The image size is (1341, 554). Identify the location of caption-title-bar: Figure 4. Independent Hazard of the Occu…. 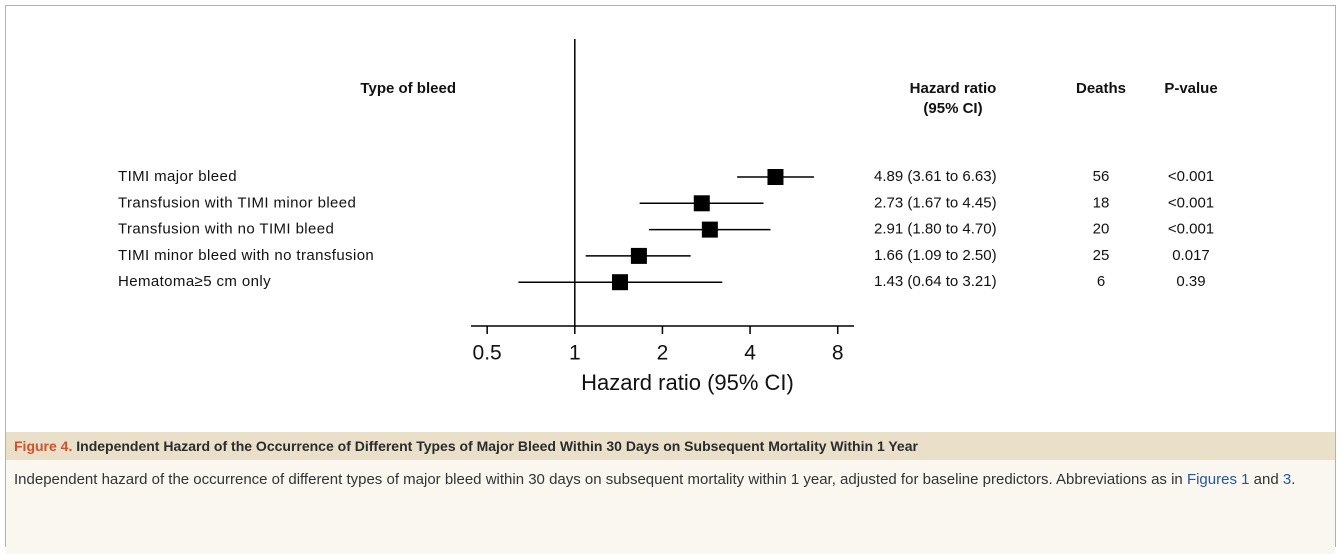
(670, 446).